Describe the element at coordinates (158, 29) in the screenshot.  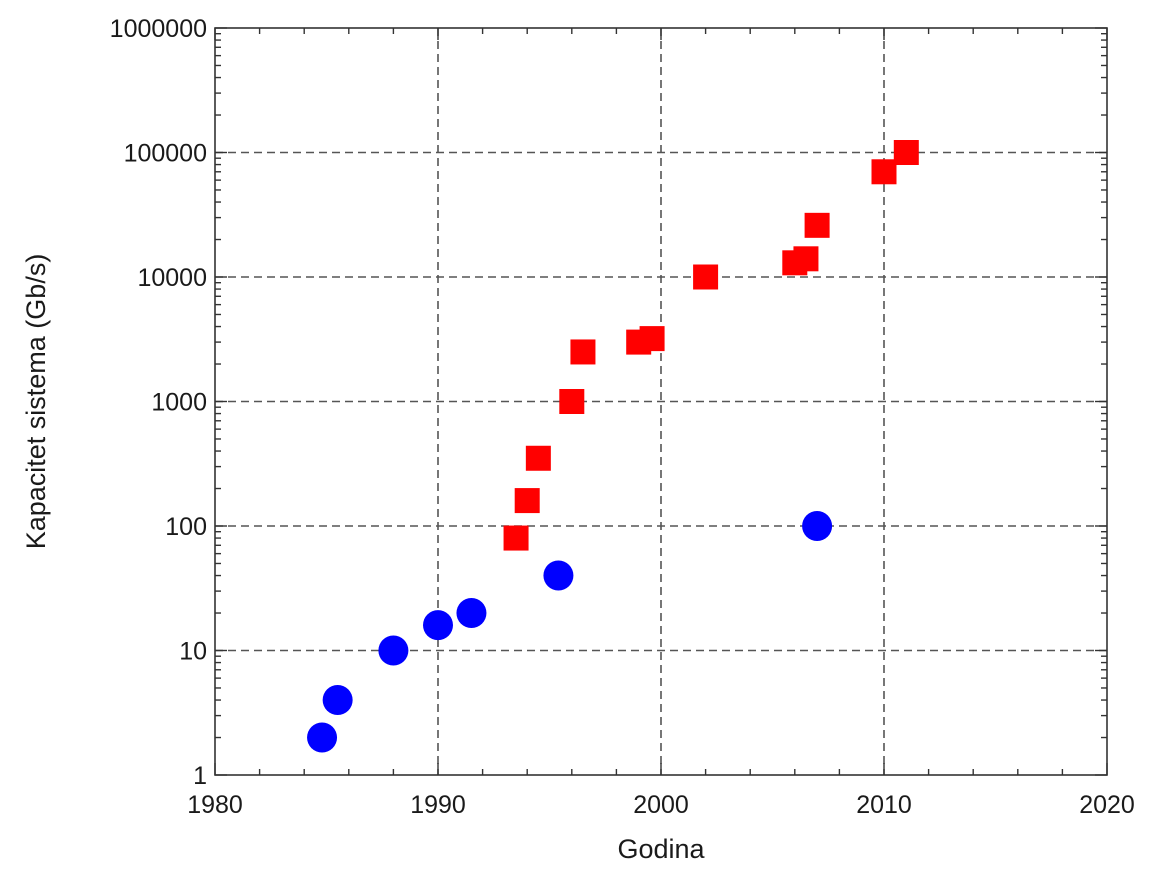
I see `y-tick-label: 1000000` at that location.